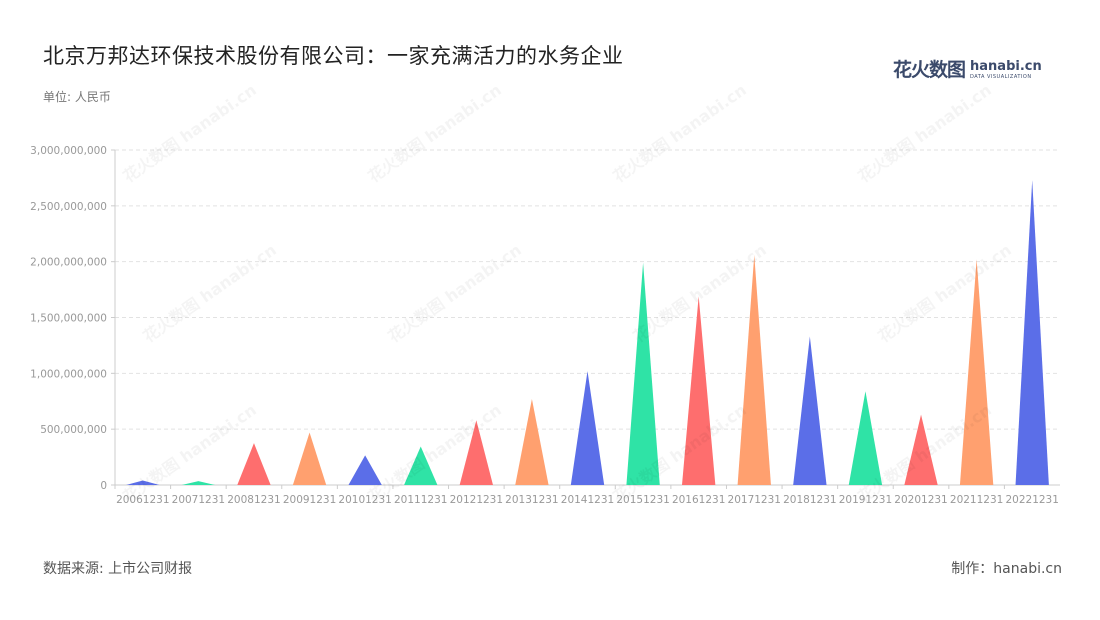  What do you see at coordinates (333, 56) in the screenshot?
I see `chart-title: 北京万邦达环保技术股份有限公司：一家充满活力的水务企业` at bounding box center [333, 56].